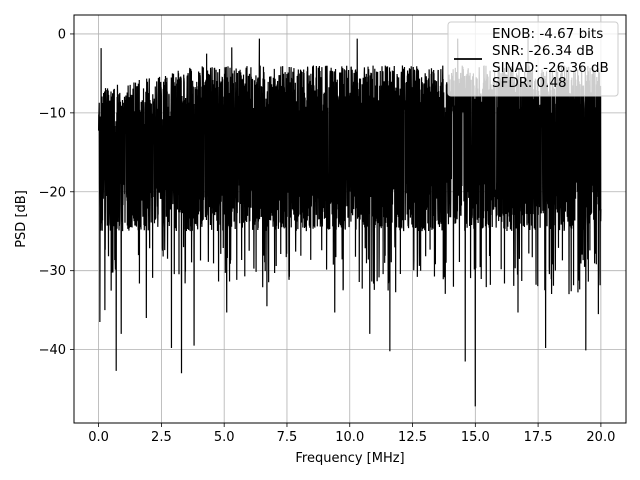 This screenshot has height=480, width=640. What do you see at coordinates (98, 437) in the screenshot?
I see `x-tick-label: 0.0` at bounding box center [98, 437].